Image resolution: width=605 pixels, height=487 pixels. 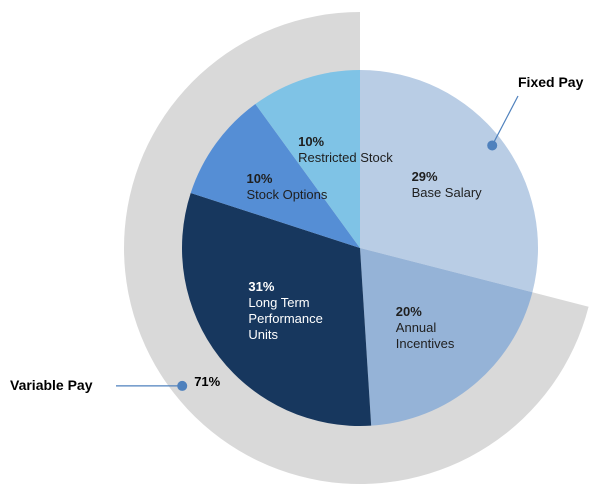 I want to click on slice-label: 29% Base Salary, so click(x=462, y=185).